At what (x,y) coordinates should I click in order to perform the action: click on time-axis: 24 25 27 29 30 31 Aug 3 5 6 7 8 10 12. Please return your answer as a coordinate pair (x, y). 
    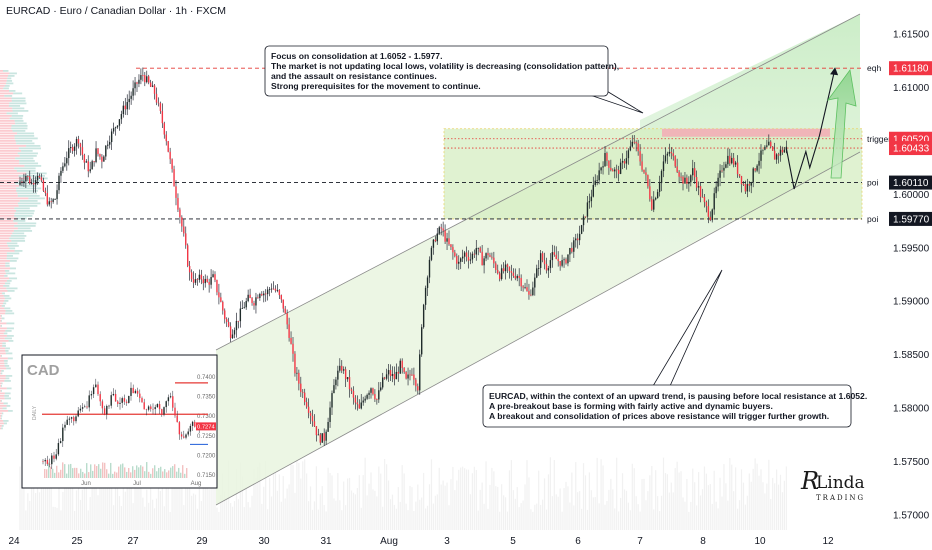
    Looking at the image, I should click on (421, 541).